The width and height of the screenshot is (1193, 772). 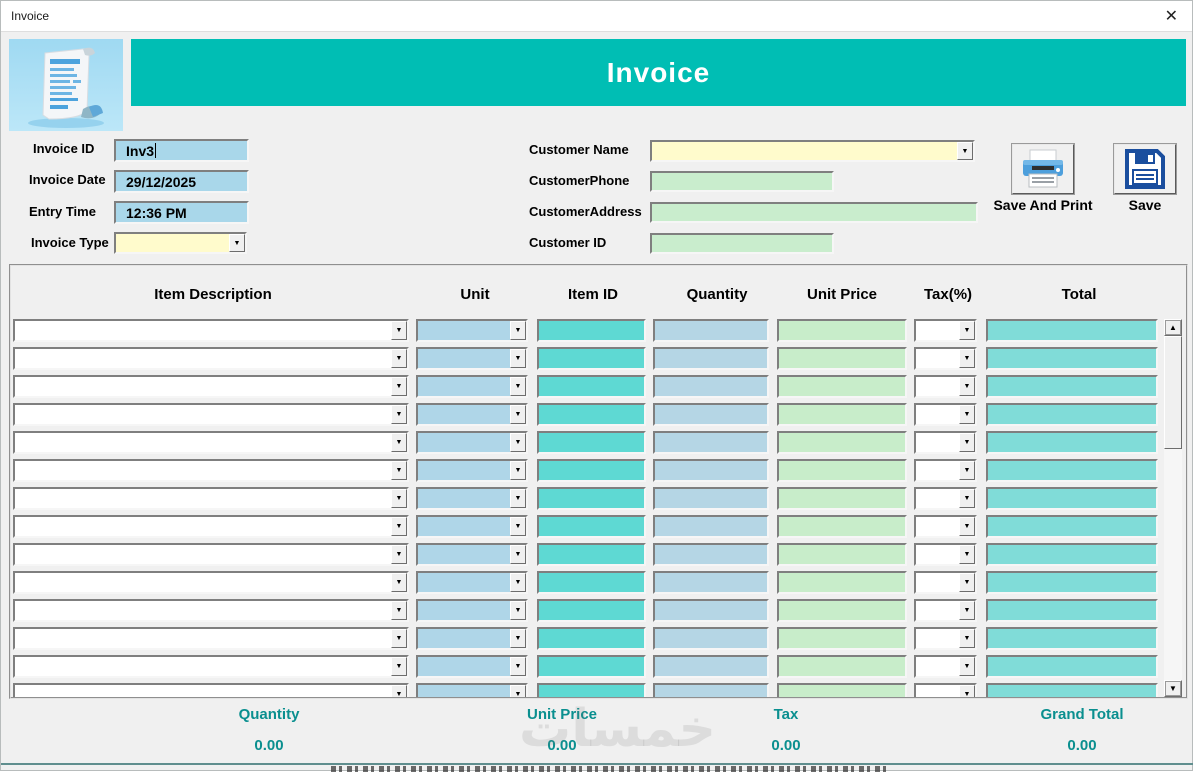 What do you see at coordinates (1173, 688) in the screenshot?
I see `scroll-down-icon: ▼` at bounding box center [1173, 688].